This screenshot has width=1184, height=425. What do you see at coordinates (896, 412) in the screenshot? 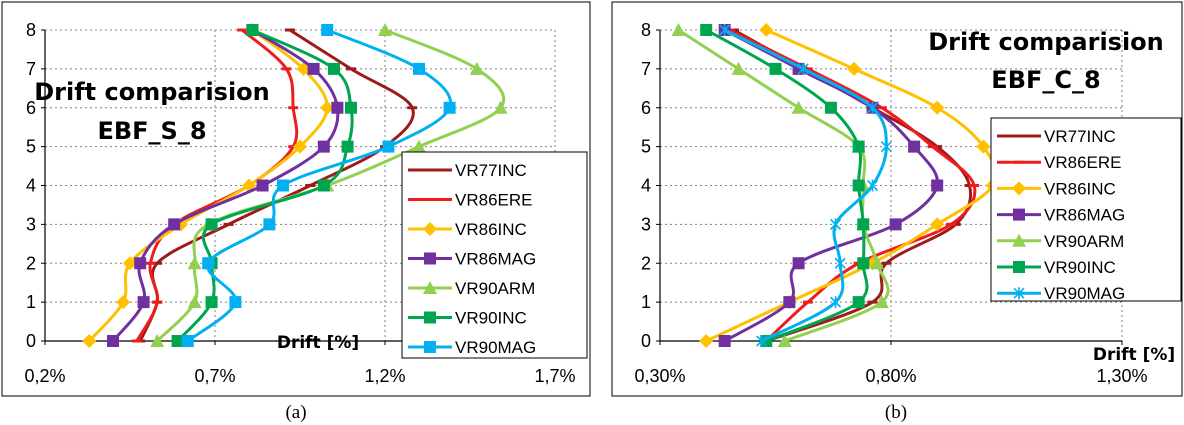
I see `chart-b-caption: (b)` at bounding box center [896, 412].